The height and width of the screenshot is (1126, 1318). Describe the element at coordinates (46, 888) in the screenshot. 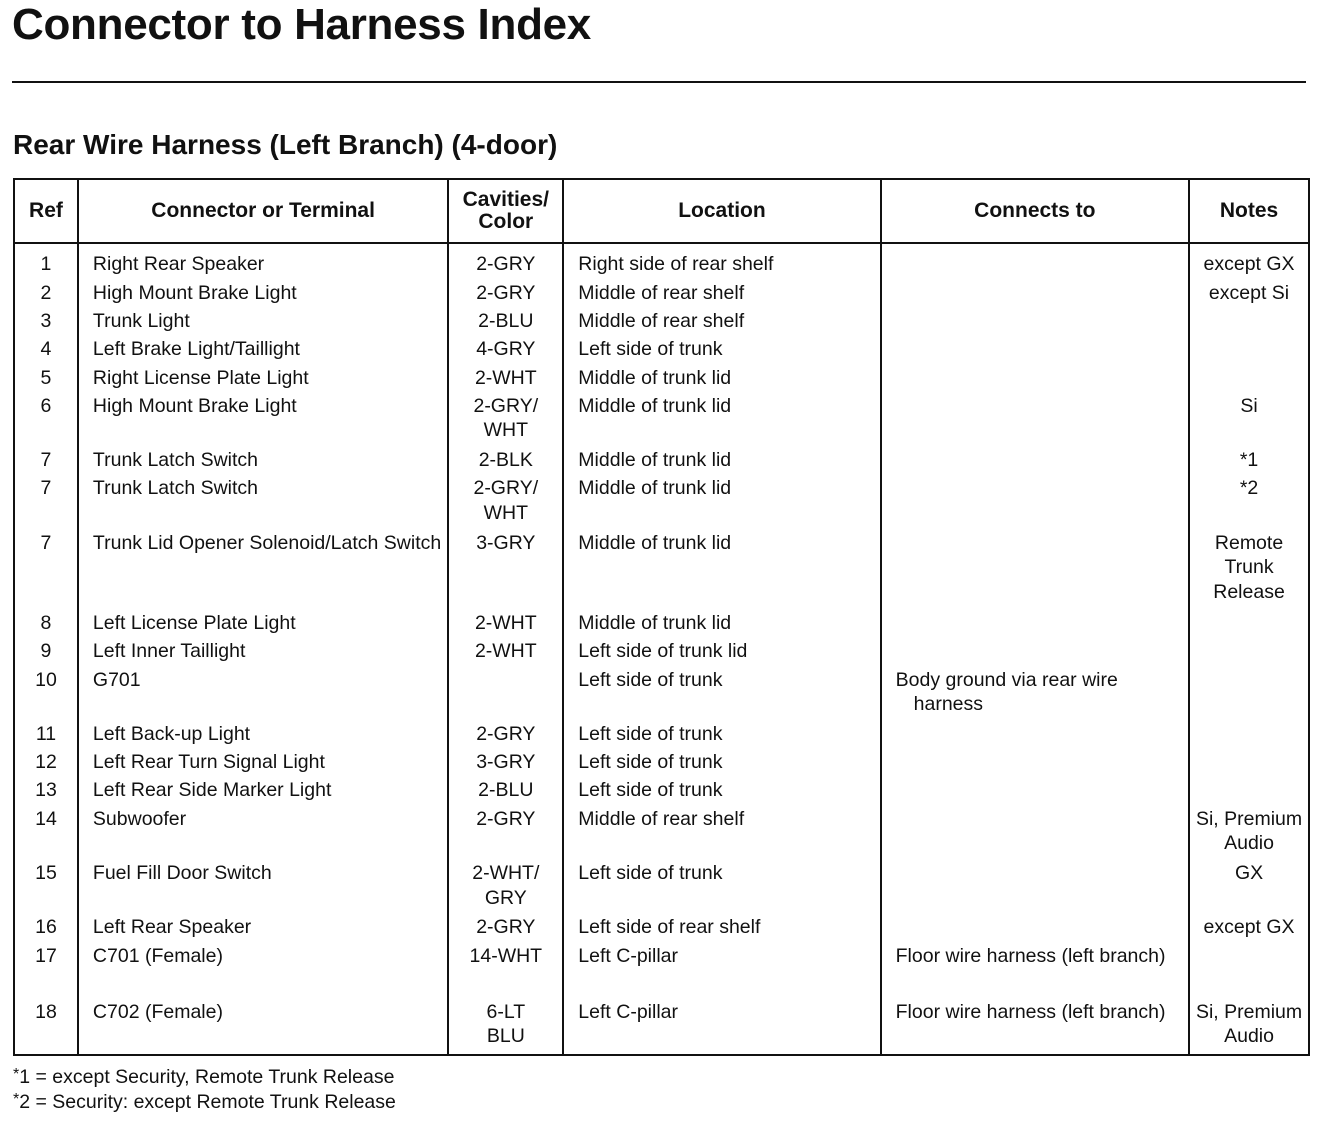

I see `ref-cell: 15` at that location.